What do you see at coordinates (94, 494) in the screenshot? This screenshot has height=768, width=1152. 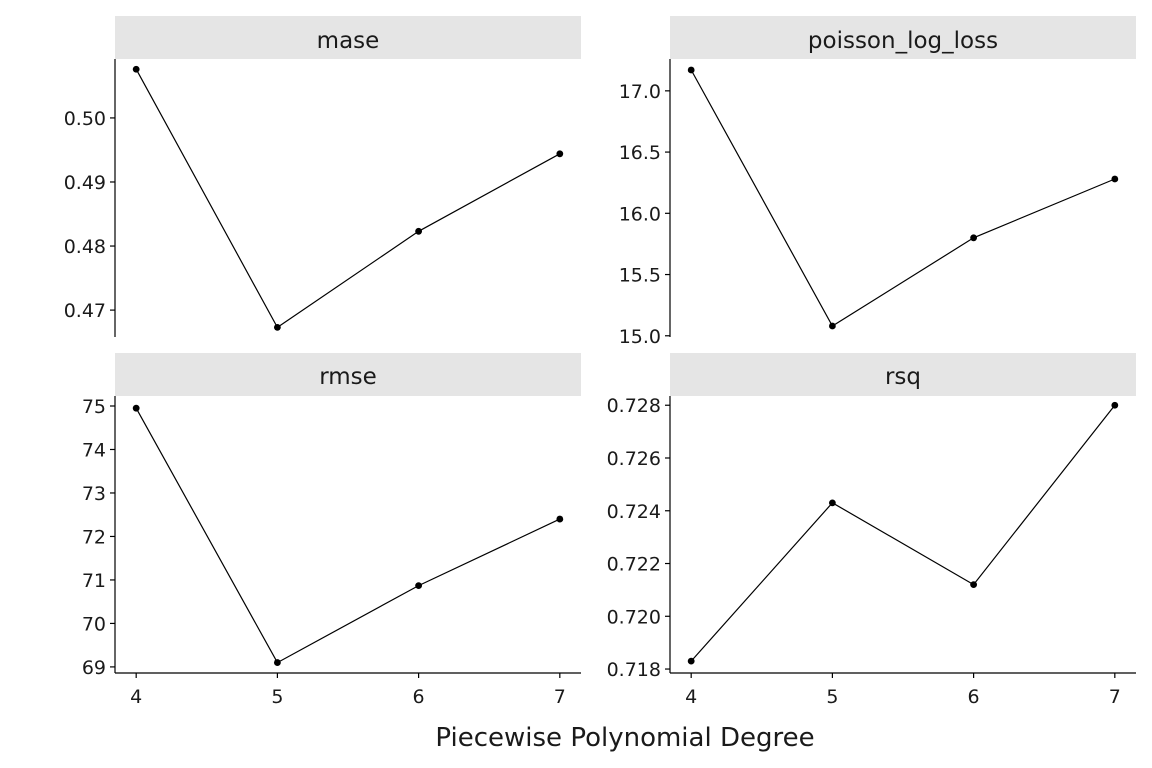 I see `y-tick-label: 73` at bounding box center [94, 494].